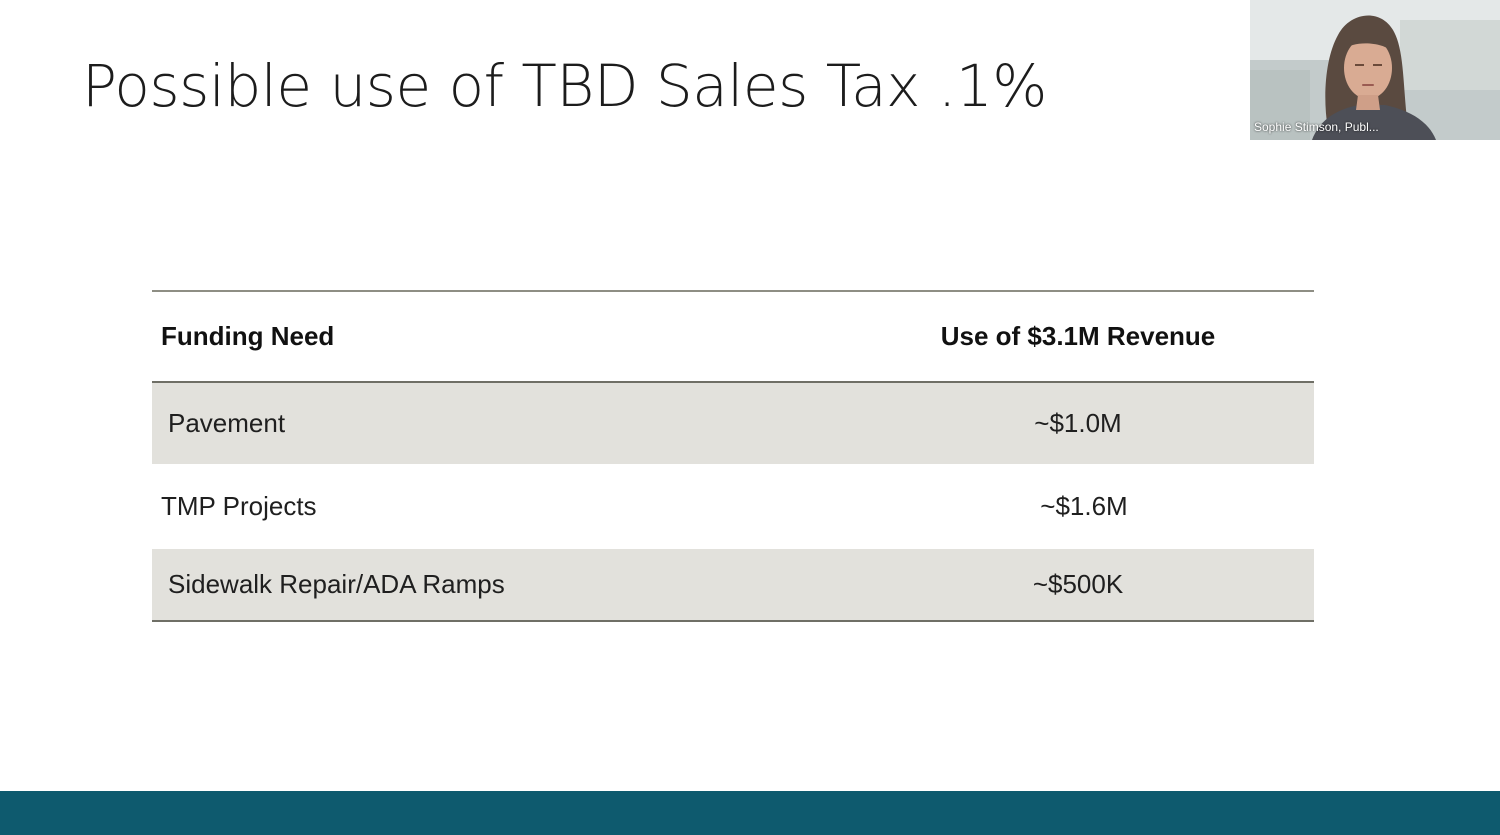 The height and width of the screenshot is (835, 1500). What do you see at coordinates (750, 813) in the screenshot?
I see `slide-footer-band` at bounding box center [750, 813].